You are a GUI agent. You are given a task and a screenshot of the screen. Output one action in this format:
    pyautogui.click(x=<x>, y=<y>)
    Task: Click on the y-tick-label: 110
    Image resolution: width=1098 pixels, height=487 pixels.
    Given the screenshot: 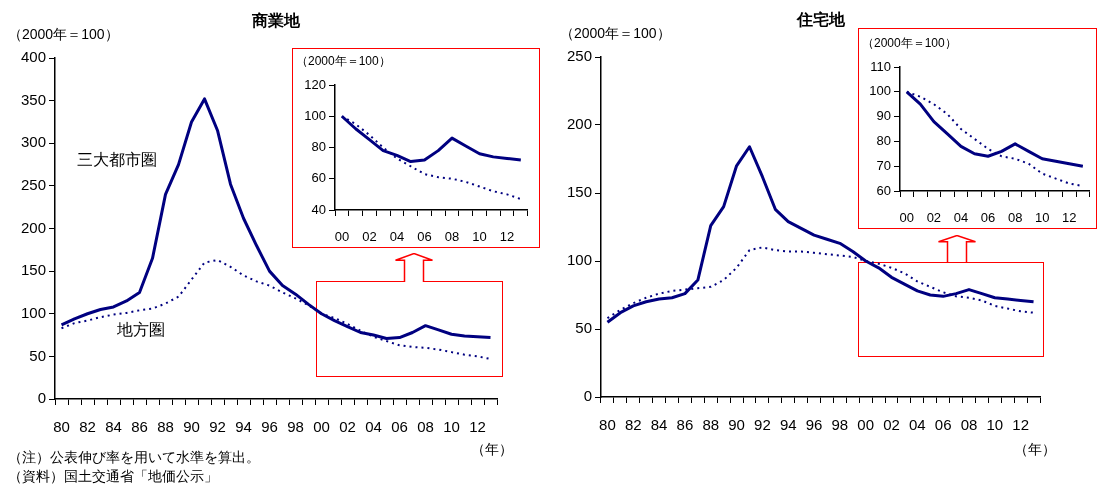 What is the action you would take?
    pyautogui.click(x=880, y=66)
    